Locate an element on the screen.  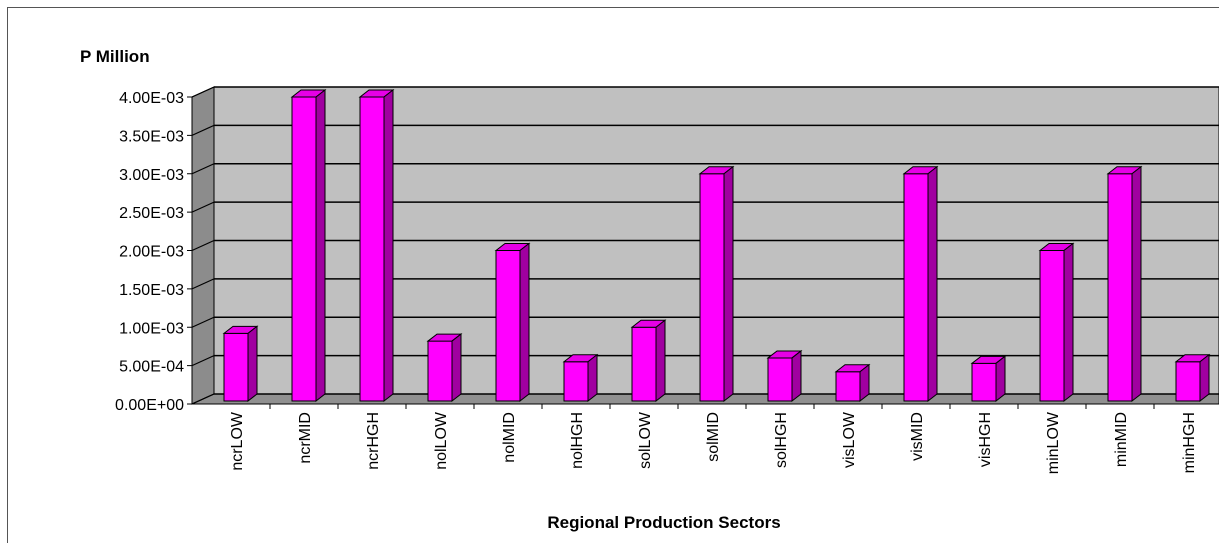
x-axis-title: Regional Production Sectors is located at coordinates (663, 522).